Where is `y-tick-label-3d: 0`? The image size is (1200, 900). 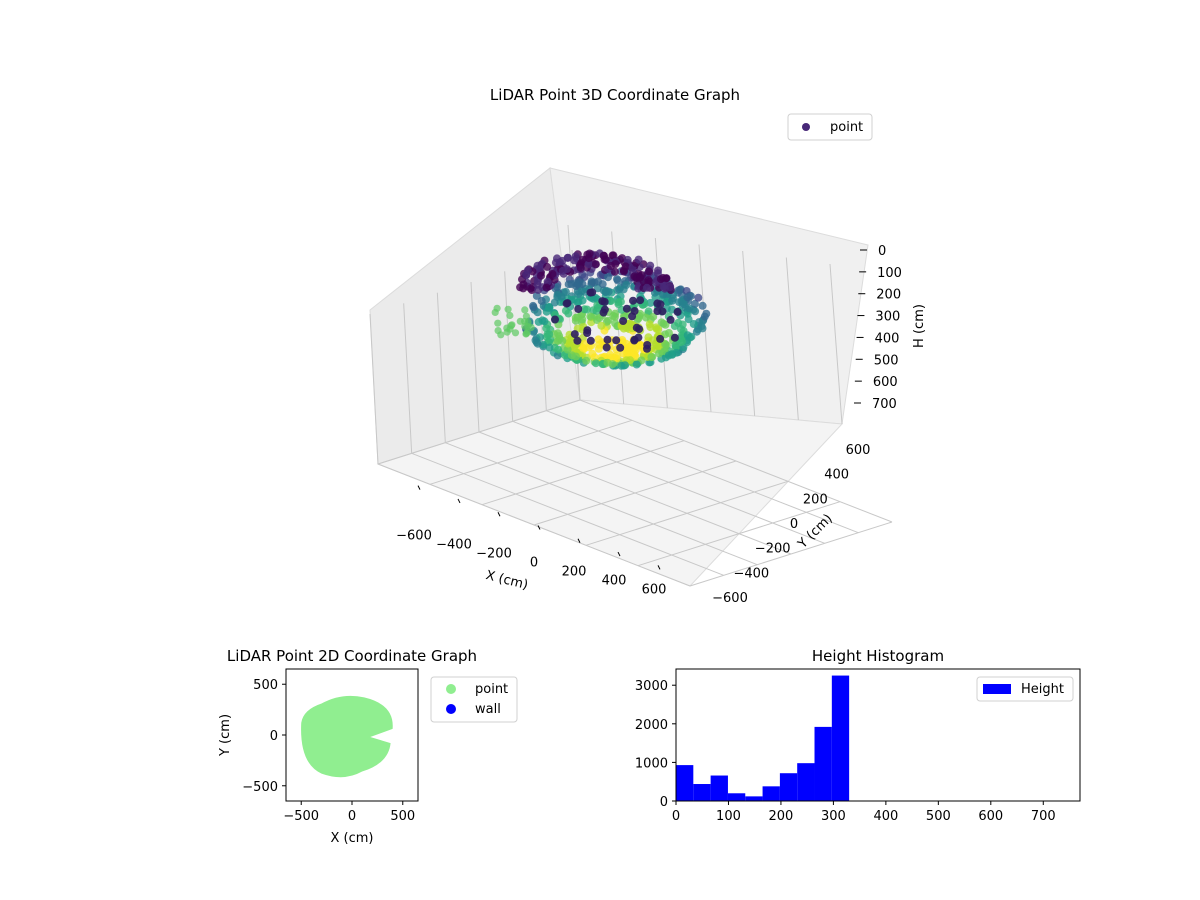
y-tick-label-3d: 0 is located at coordinates (794, 524).